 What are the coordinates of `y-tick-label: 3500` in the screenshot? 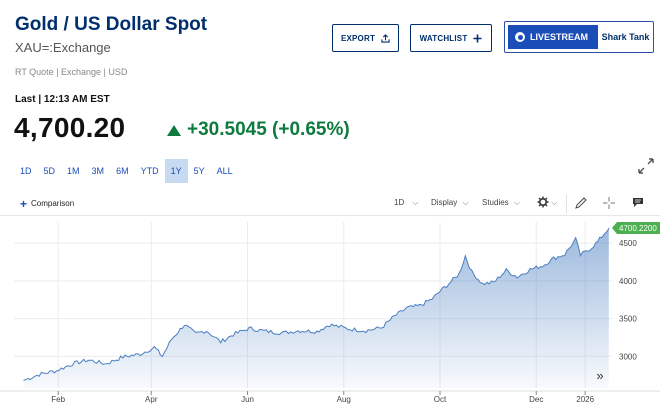 It's located at (628, 319).